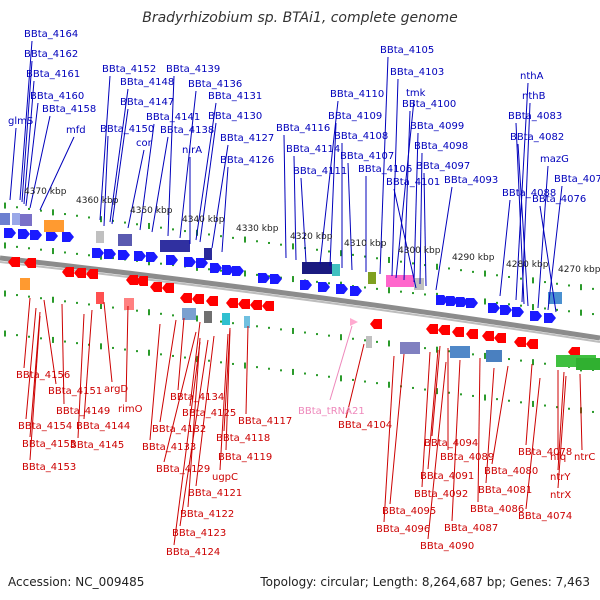  Describe the element at coordinates (199, 533) in the screenshot. I see `reverse-gene-label: BBta_4123` at that location.